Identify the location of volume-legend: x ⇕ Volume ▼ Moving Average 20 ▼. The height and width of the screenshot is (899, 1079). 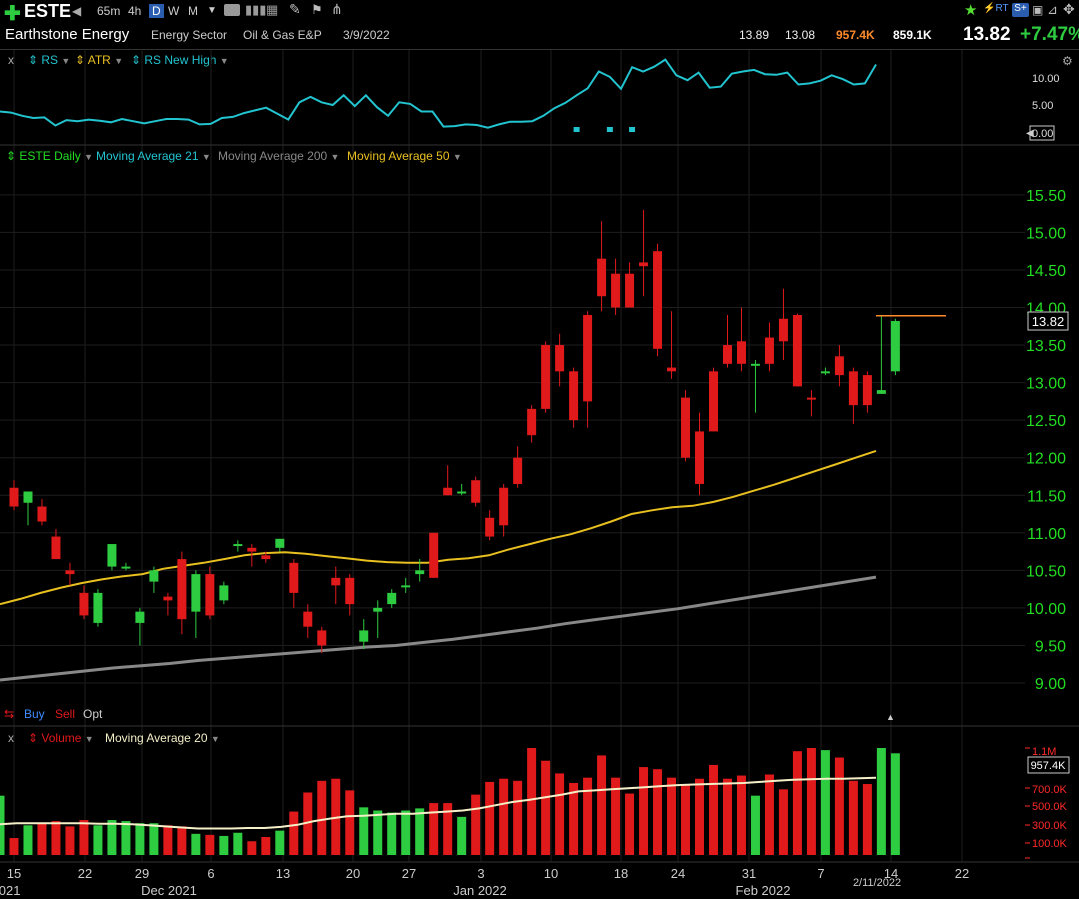
(200, 739).